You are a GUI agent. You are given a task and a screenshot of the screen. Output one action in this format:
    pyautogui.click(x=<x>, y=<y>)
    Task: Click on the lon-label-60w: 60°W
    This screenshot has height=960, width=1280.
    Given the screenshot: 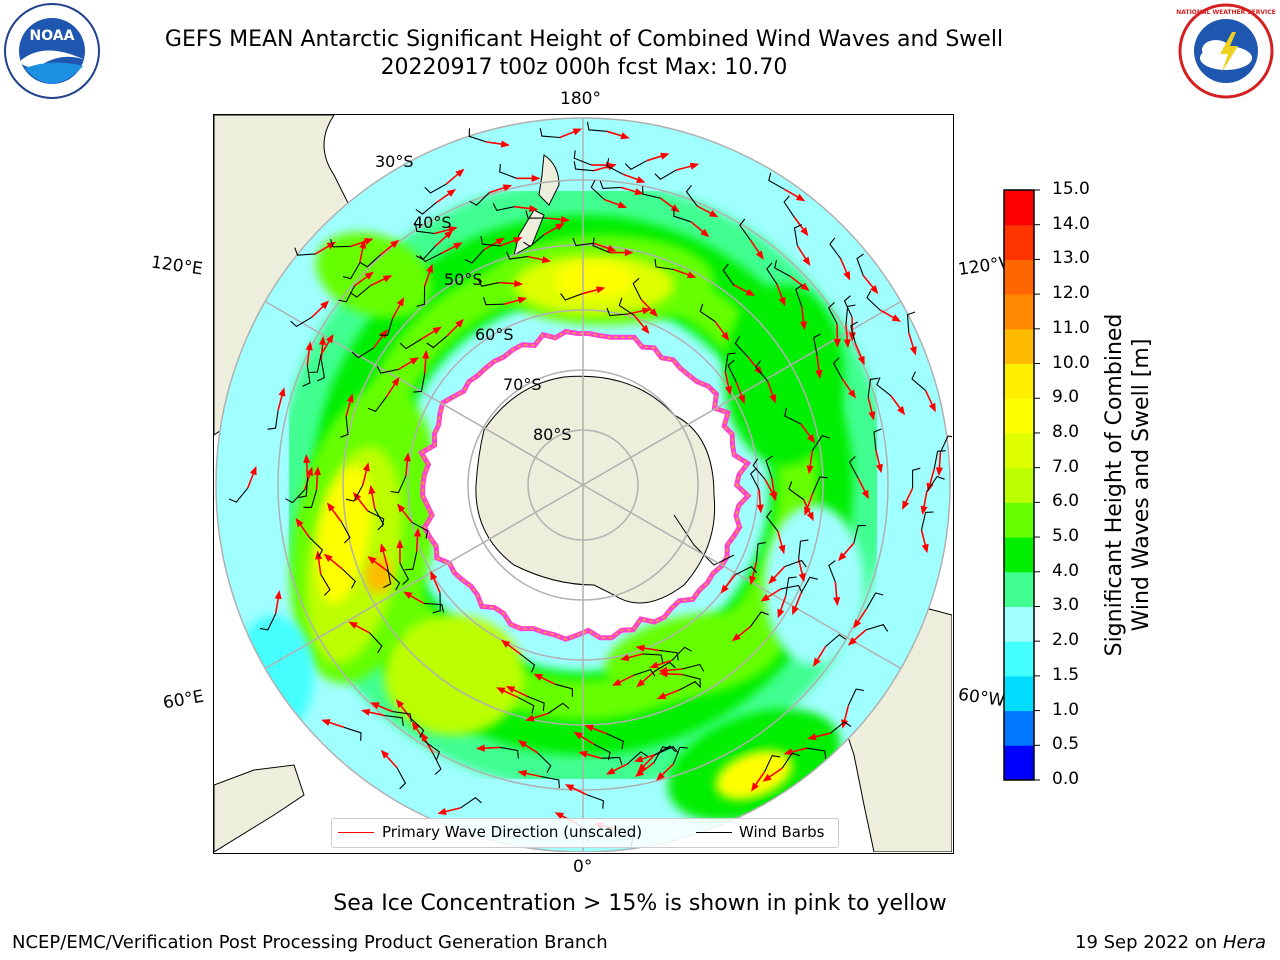 What is the action you would take?
    pyautogui.click(x=981, y=698)
    